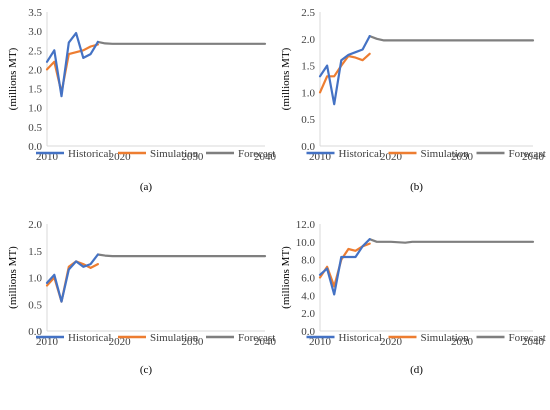 The image size is (550, 410). Describe the element at coordinates (416, 187) in the screenshot. I see `panel-label: (b)` at that location.